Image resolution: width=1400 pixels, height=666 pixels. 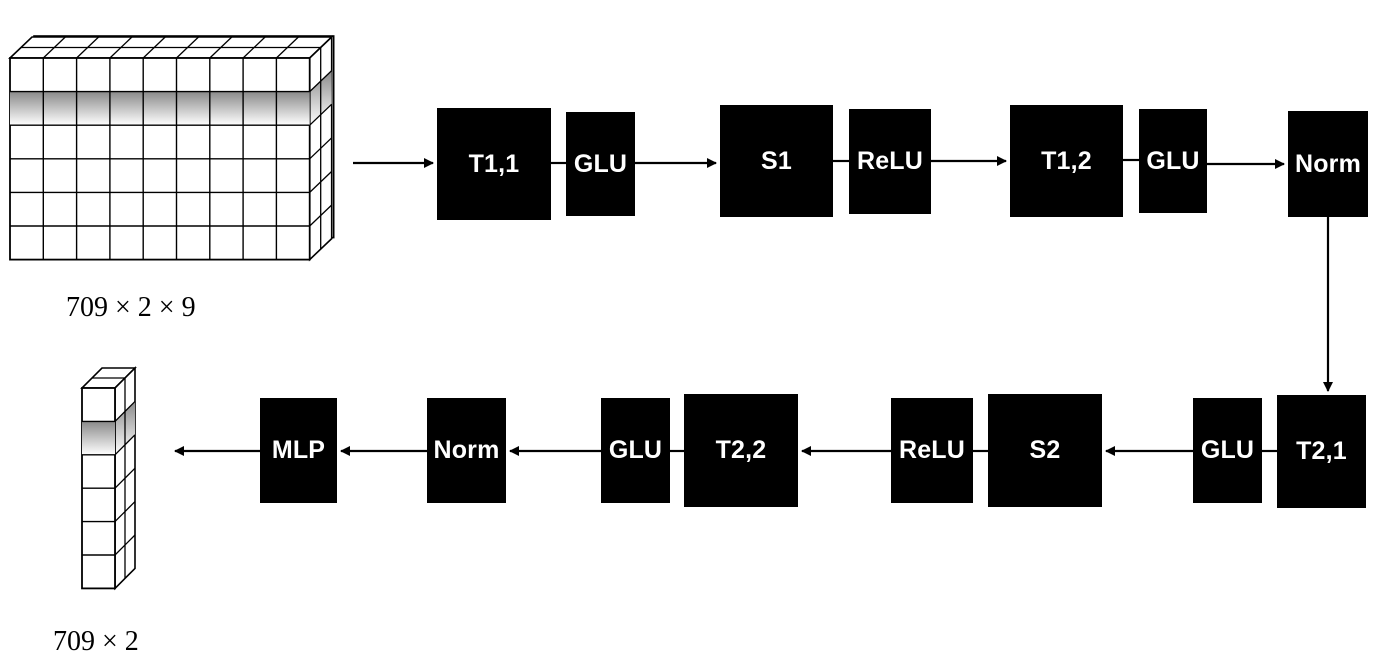 I want to click on block-t21: T2,1, so click(x=1321, y=451).